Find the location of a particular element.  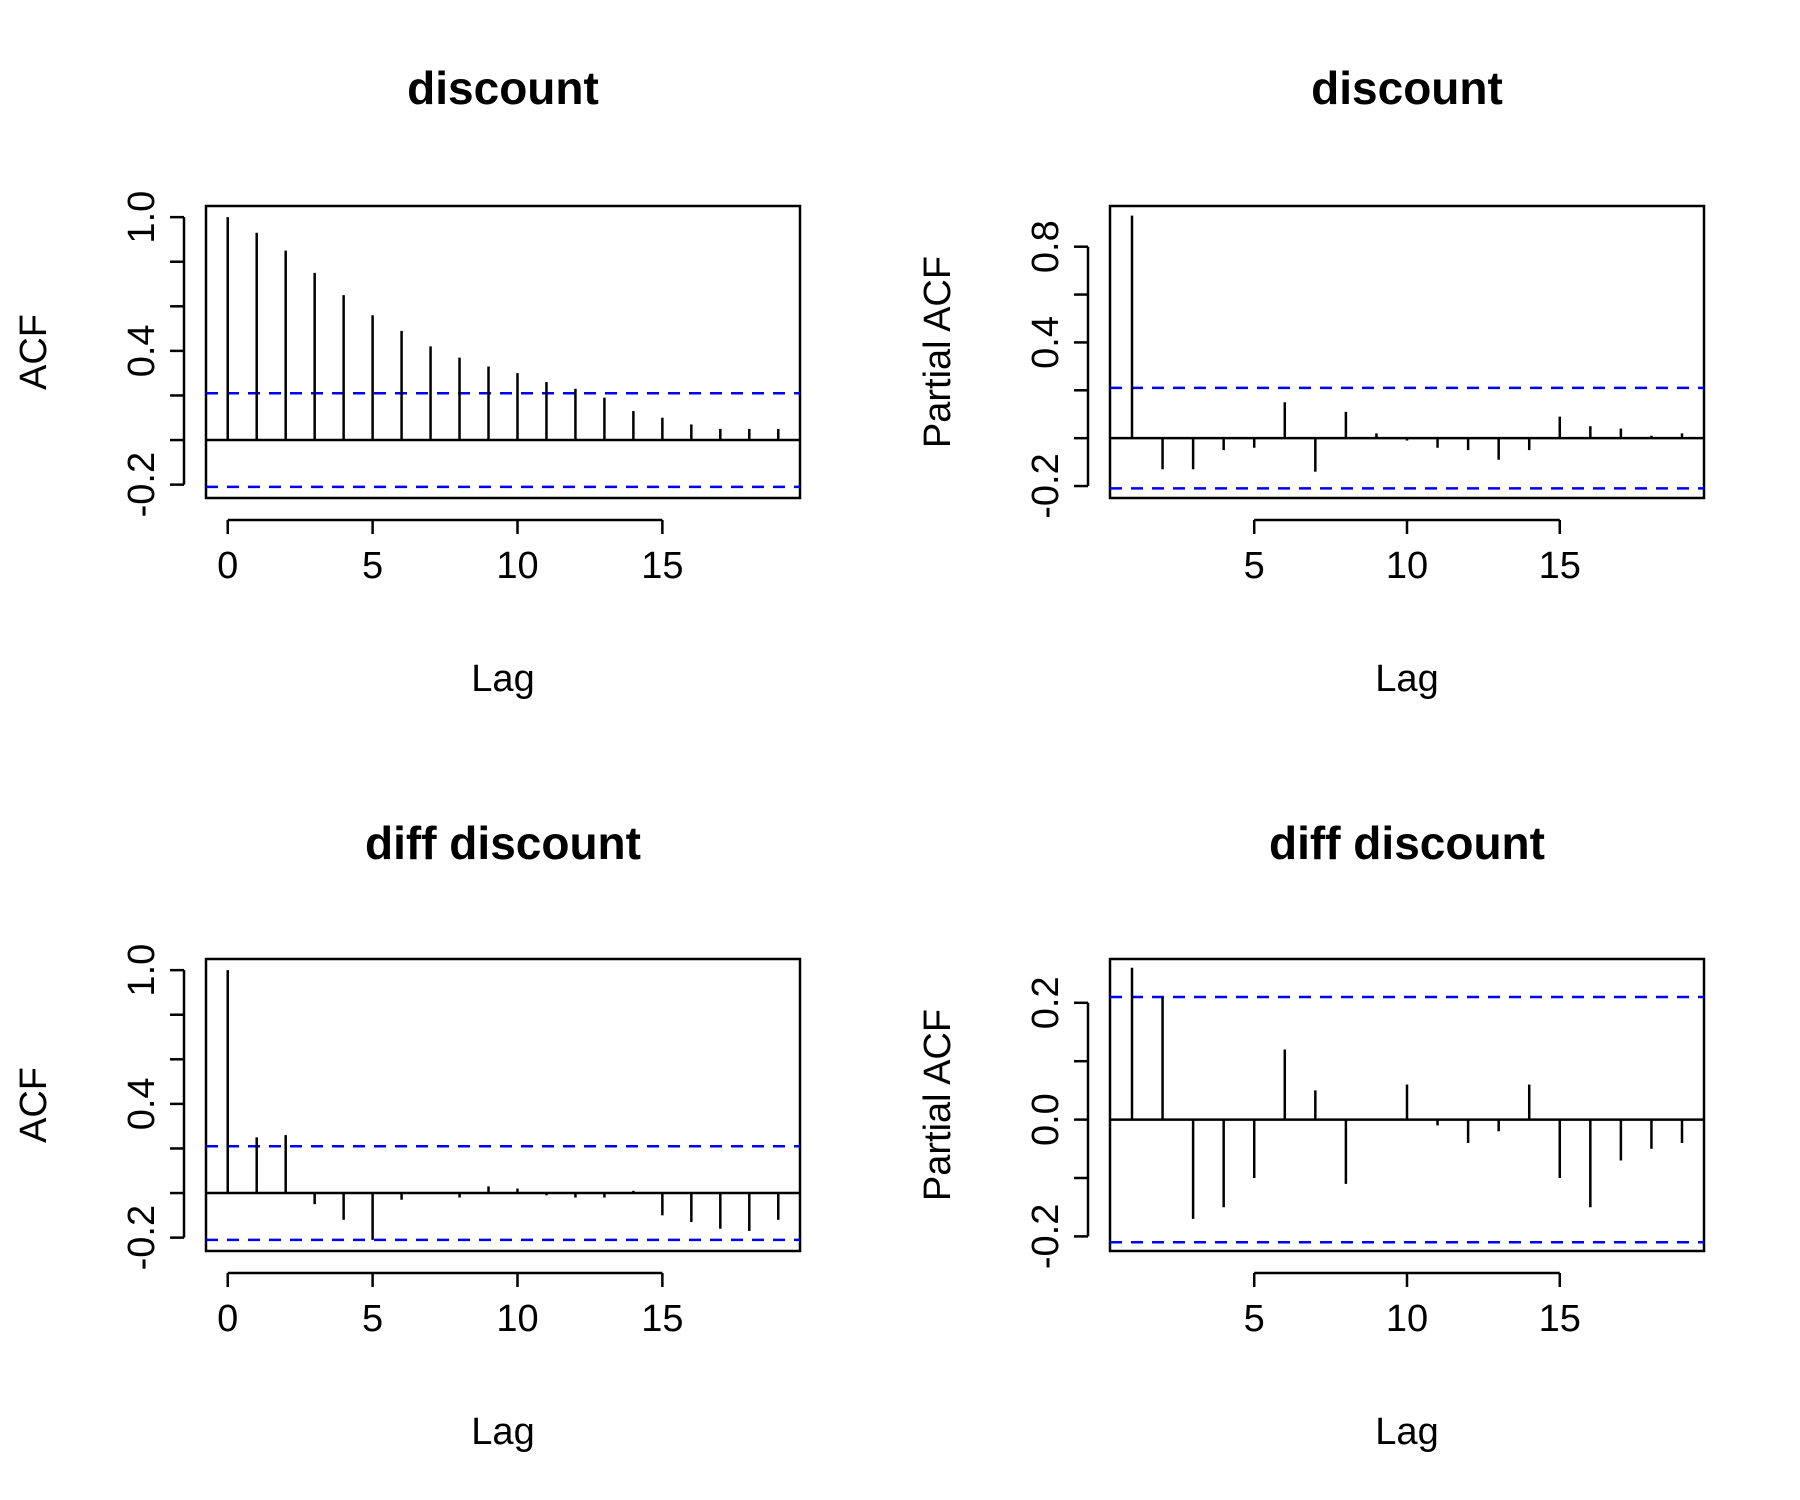

y-tick-label: 0.8 is located at coordinates (1046, 246).